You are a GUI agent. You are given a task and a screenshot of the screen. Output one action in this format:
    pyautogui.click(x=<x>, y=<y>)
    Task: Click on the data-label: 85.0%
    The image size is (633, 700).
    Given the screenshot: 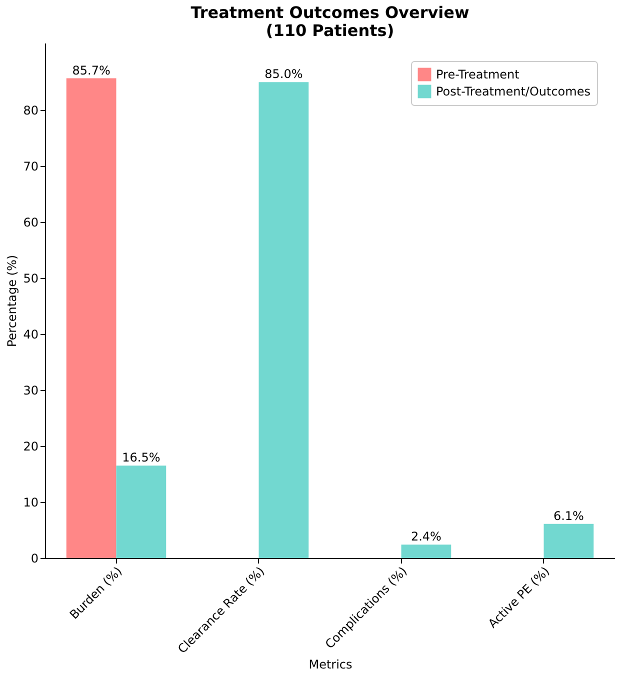 What is the action you would take?
    pyautogui.click(x=283, y=74)
    